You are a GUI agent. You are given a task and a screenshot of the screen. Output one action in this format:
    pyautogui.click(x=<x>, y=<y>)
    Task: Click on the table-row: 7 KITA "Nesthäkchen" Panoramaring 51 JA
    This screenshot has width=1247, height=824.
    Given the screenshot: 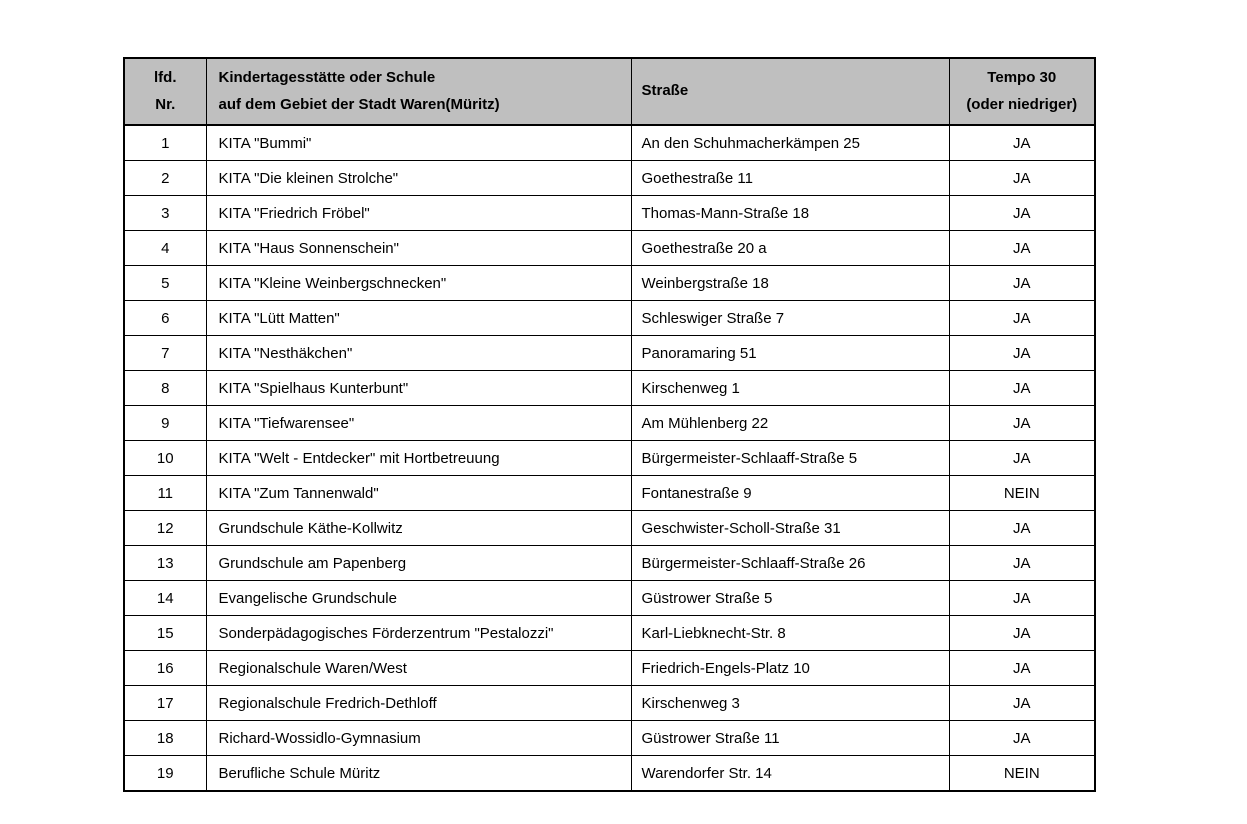 What is the action you would take?
    pyautogui.click(x=609, y=353)
    